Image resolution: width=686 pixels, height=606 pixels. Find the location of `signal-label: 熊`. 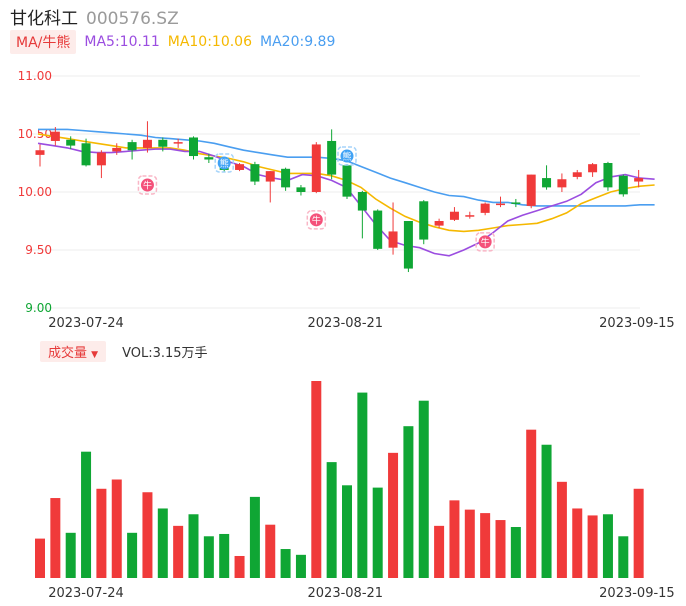

signal-label: 熊 is located at coordinates (224, 164).